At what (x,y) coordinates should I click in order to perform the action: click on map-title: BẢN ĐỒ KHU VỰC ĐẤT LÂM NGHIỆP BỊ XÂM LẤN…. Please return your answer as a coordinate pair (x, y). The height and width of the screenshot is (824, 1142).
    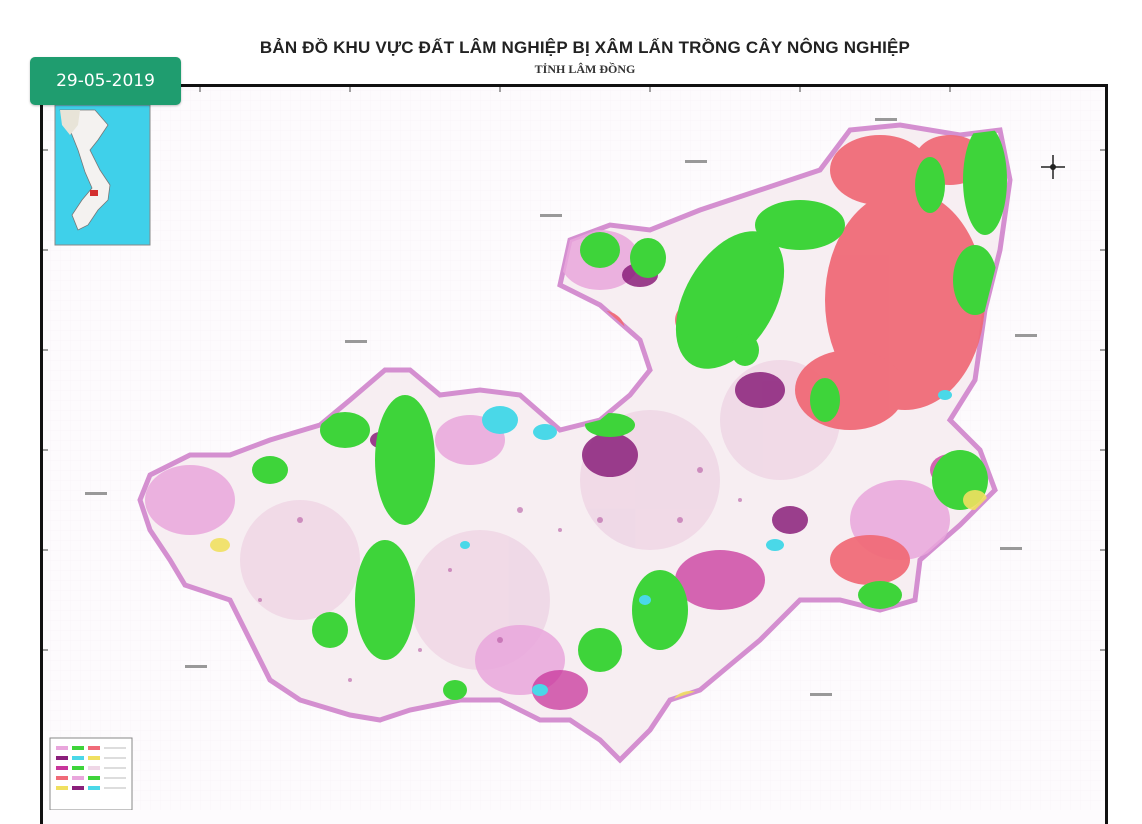
    Looking at the image, I should click on (585, 47).